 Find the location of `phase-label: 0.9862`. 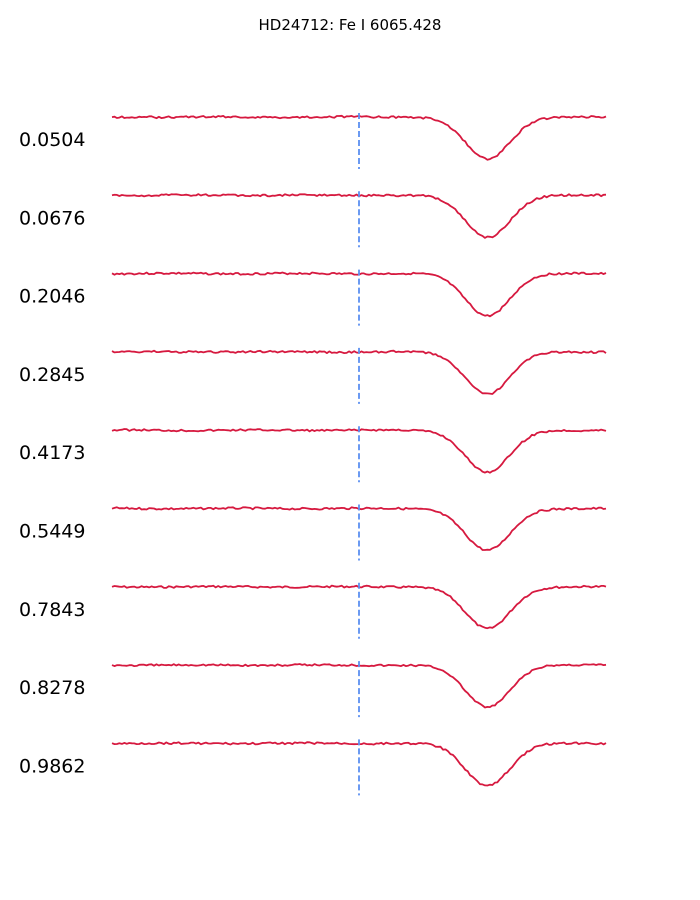

phase-label: 0.9862 is located at coordinates (52, 766).